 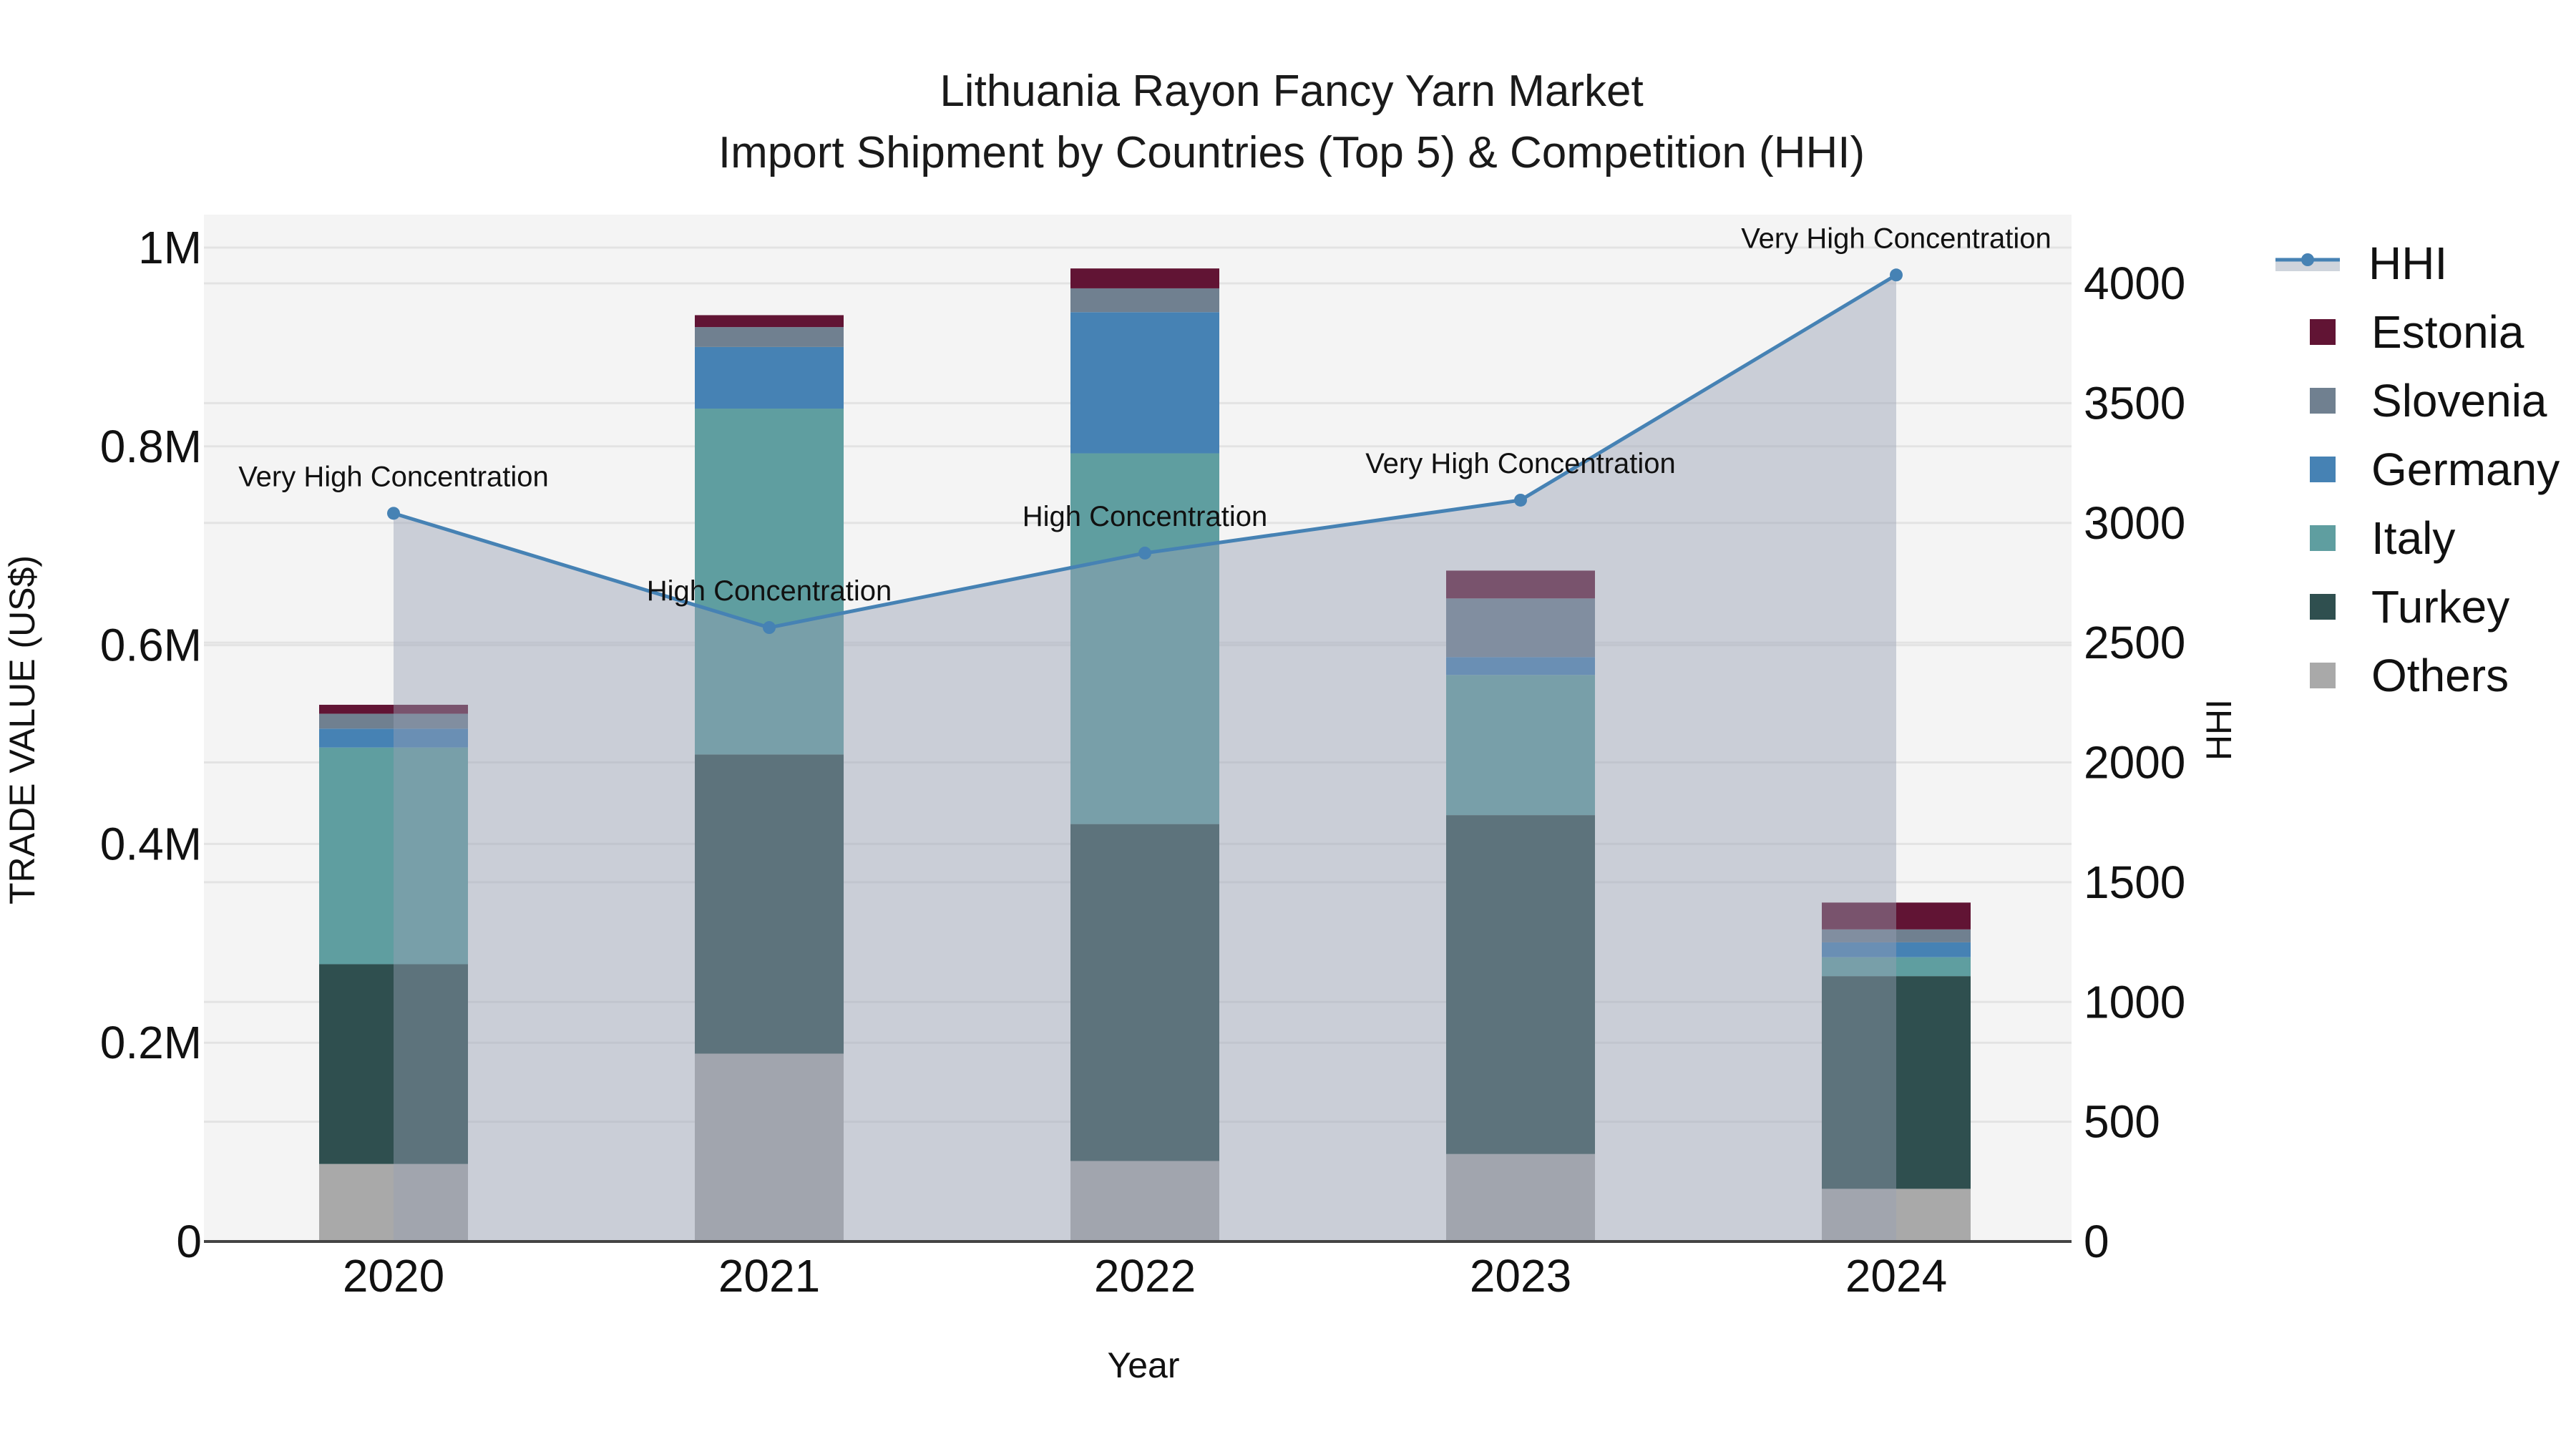 What do you see at coordinates (769, 1147) in the screenshot?
I see `bar-segment-others-2021` at bounding box center [769, 1147].